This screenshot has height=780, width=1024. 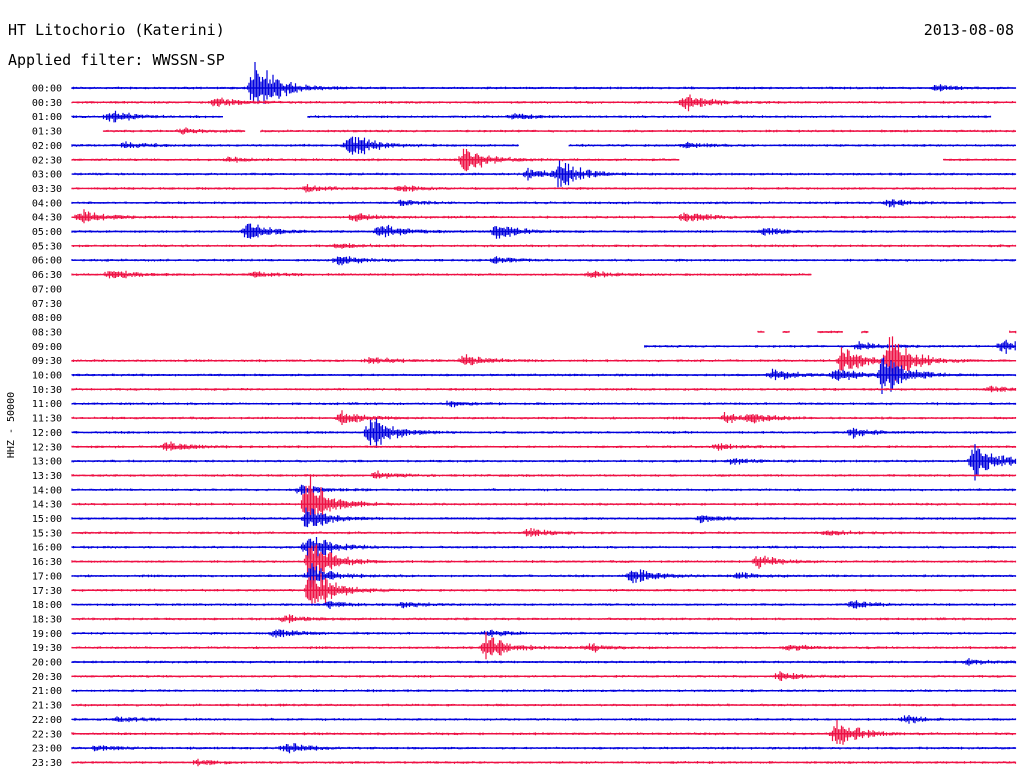 What do you see at coordinates (47, 734) in the screenshot?
I see `time-label: 22:30` at bounding box center [47, 734].